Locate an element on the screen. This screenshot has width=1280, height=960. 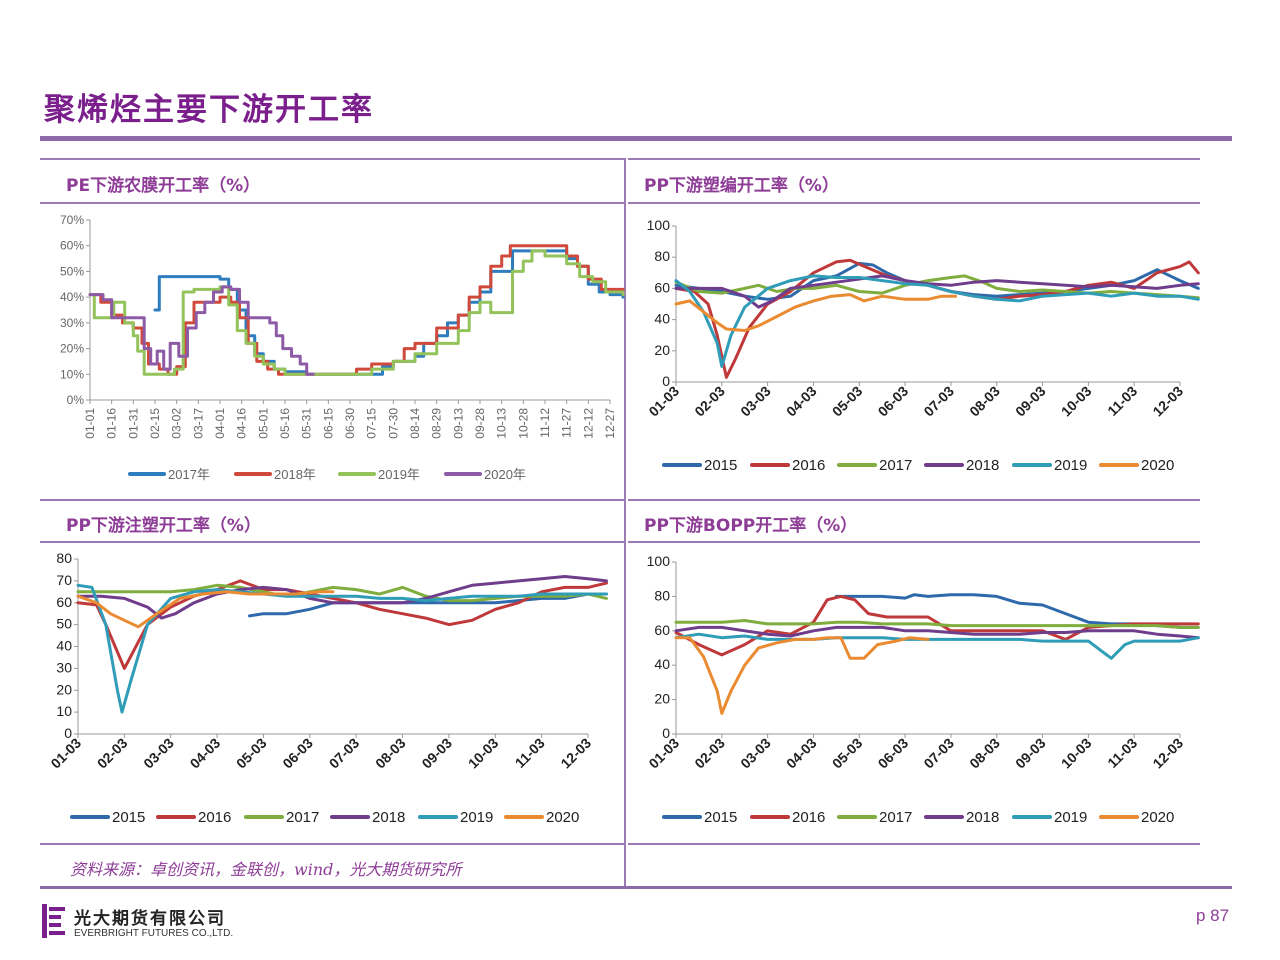
y-tick-label: 40% is located at coordinates (72, 297).